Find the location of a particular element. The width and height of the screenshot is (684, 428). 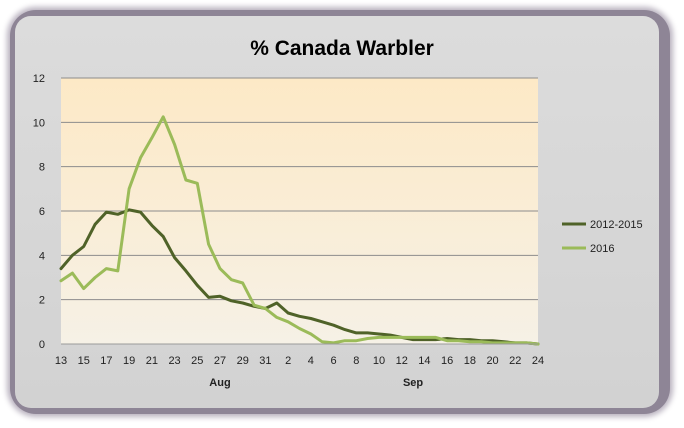

chart-title: % Canada Warbler is located at coordinates (342, 48).